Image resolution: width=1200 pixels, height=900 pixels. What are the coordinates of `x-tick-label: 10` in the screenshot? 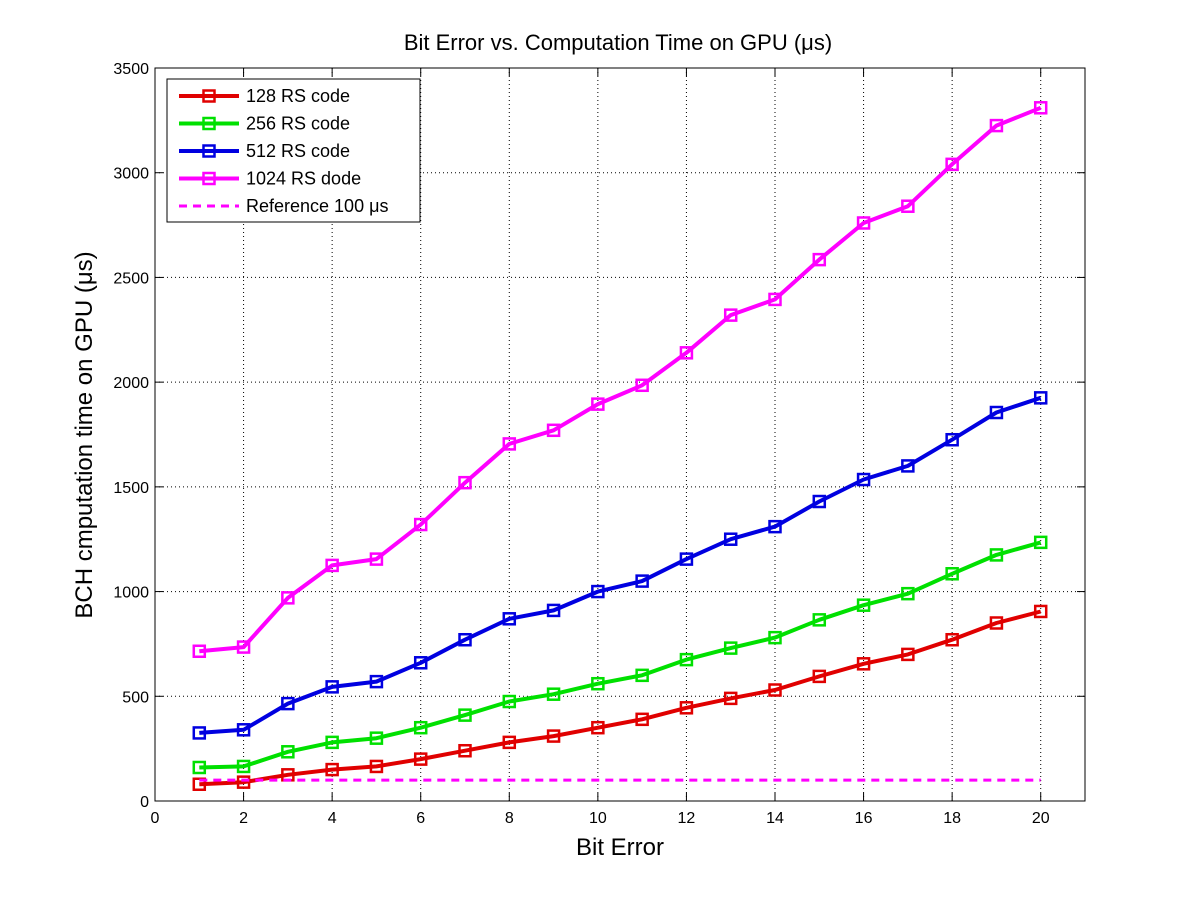 It's located at (598, 818).